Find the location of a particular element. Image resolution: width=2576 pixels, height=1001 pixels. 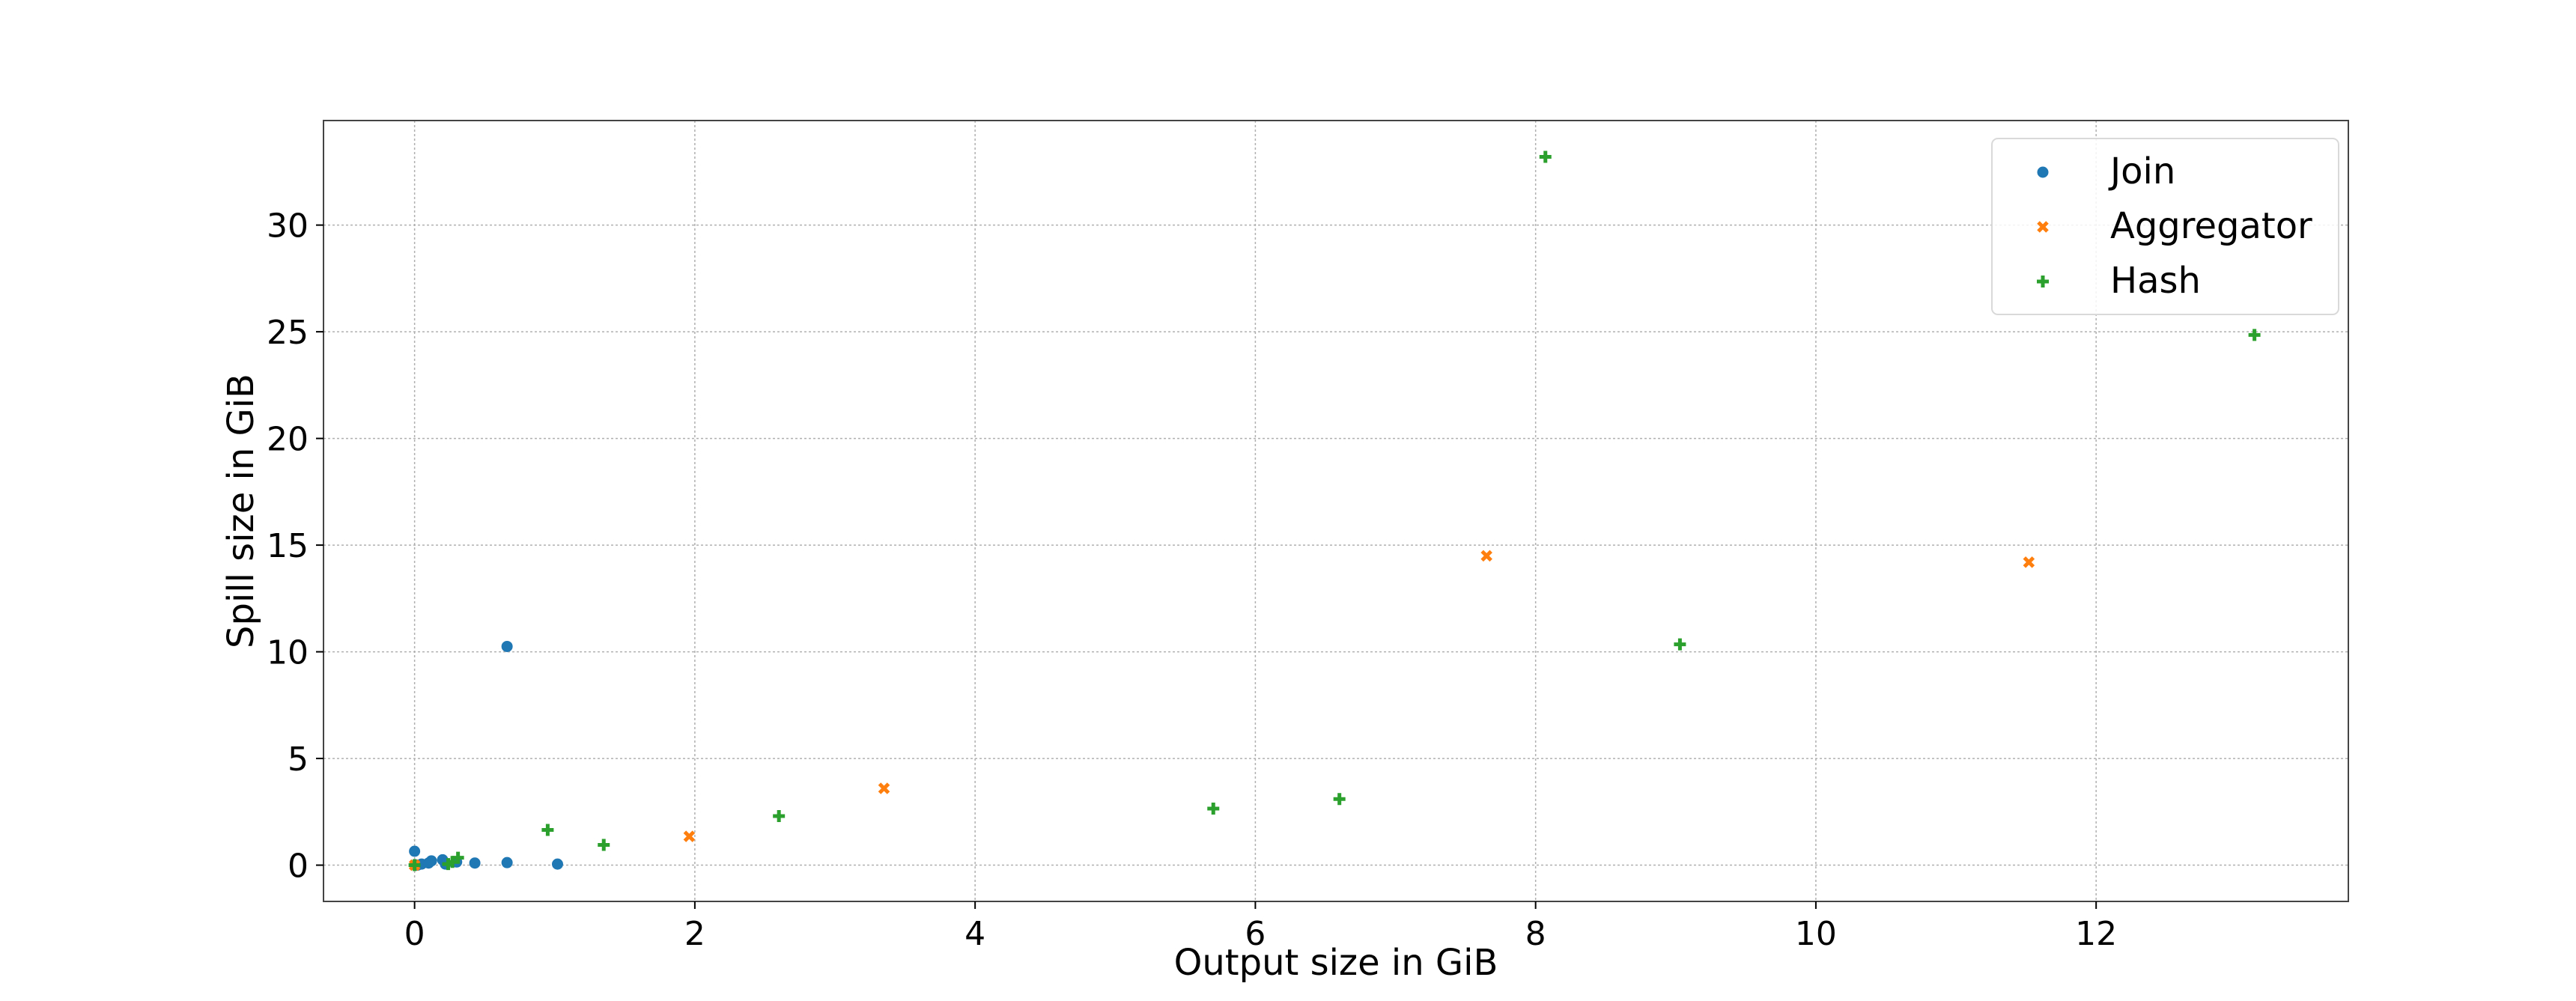

x-tick-label: 0 is located at coordinates (414, 934).